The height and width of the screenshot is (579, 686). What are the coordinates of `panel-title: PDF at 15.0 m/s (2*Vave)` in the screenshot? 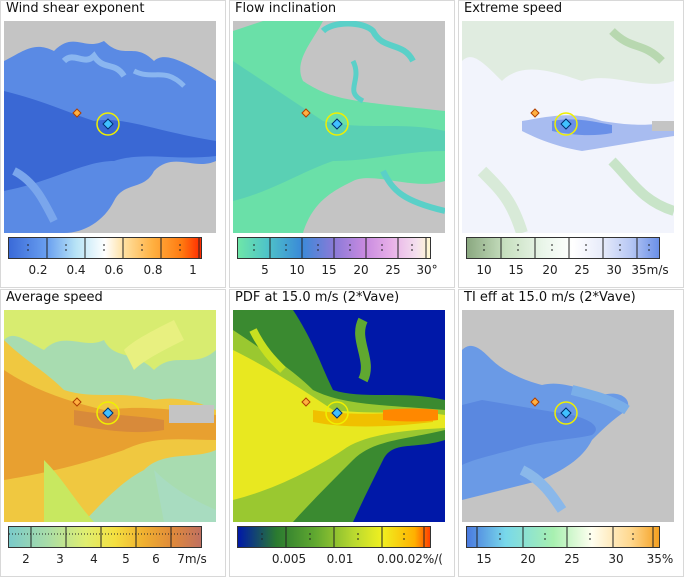 It's located at (317, 297).